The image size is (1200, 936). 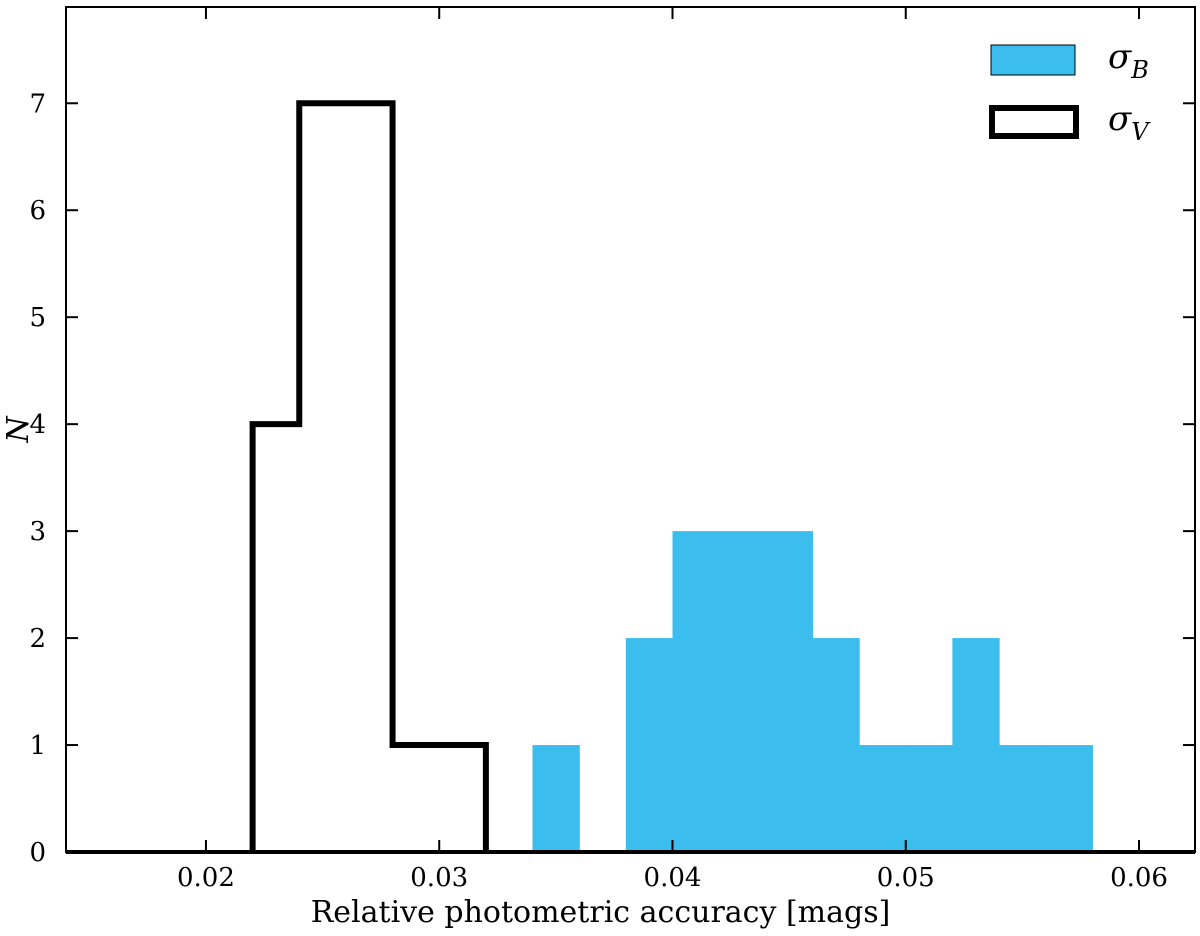 I want to click on y-axis-label: N, so click(x=18, y=429).